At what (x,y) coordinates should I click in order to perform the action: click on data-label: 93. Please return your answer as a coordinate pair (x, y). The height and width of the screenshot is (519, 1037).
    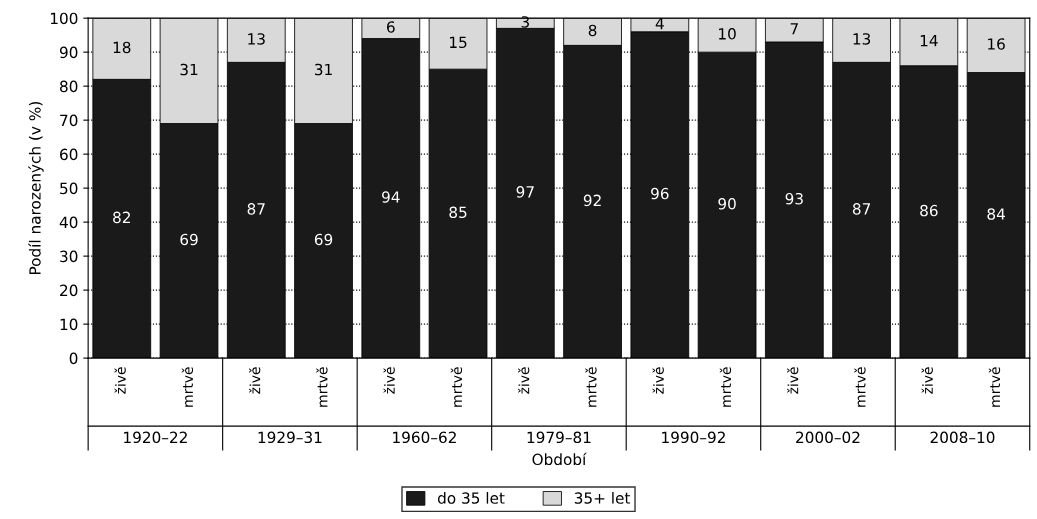
    Looking at the image, I should click on (794, 198).